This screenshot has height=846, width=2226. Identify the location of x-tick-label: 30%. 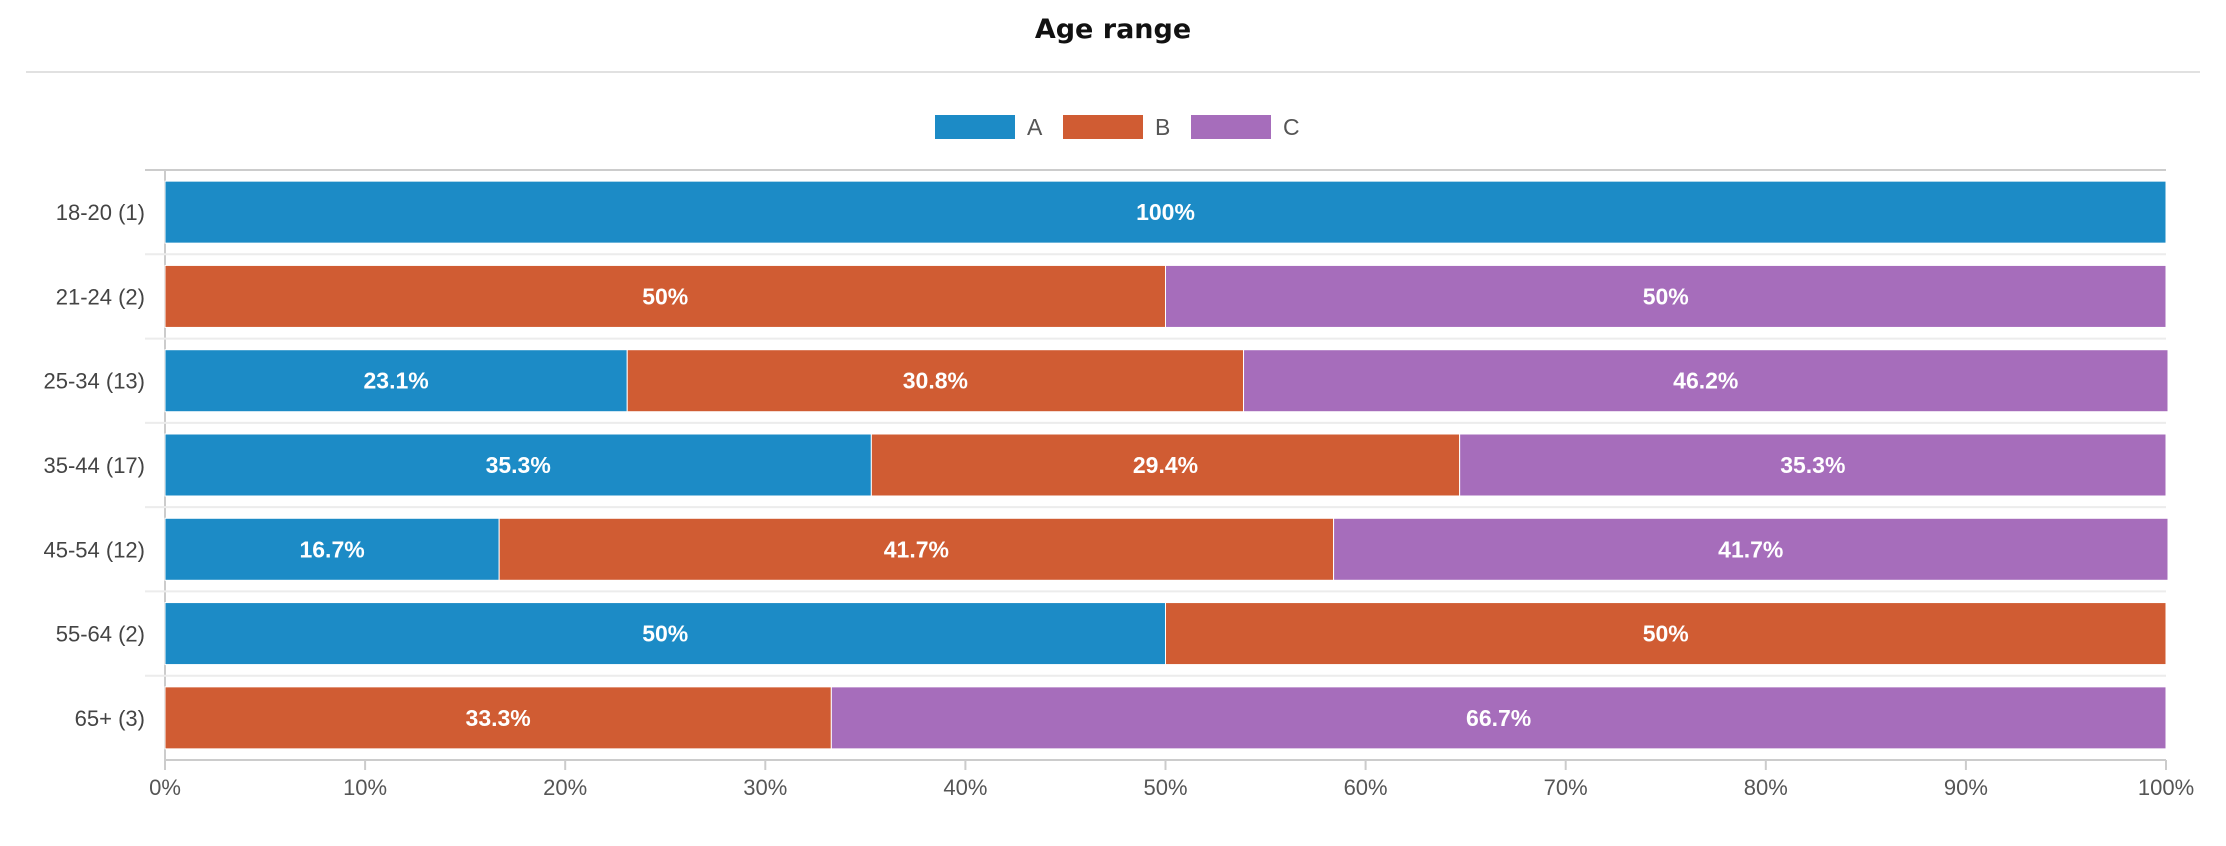
(765, 787).